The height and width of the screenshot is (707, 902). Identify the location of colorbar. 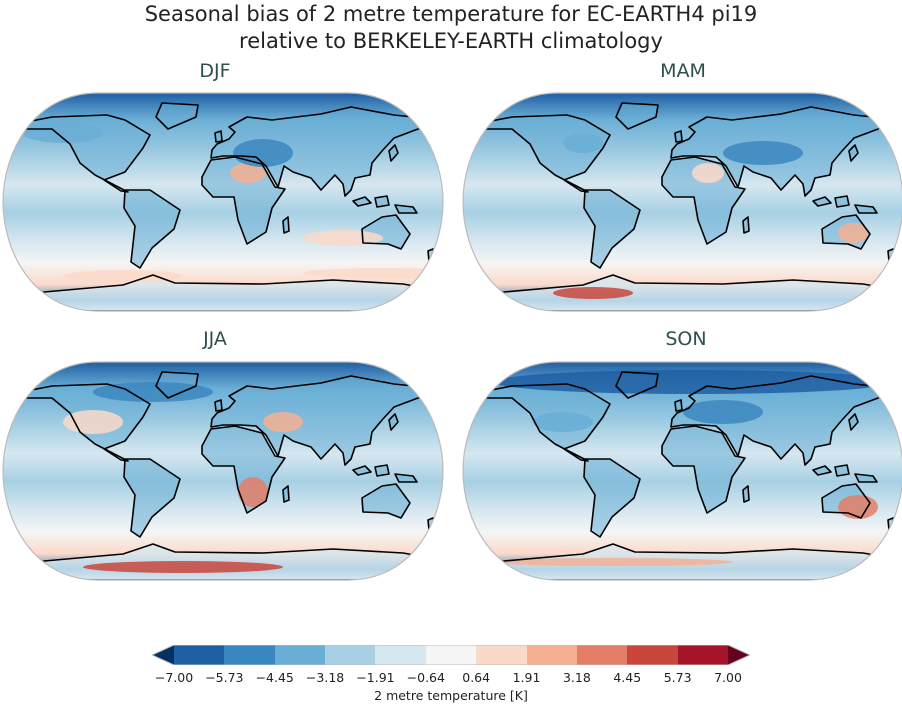
(451, 655).